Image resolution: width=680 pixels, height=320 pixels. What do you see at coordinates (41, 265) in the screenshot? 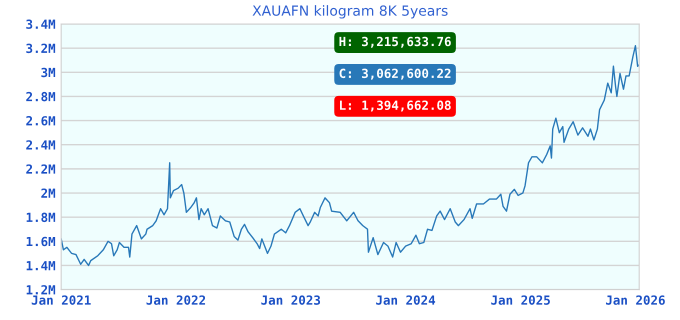
I see `y-tick-label: 1.4M` at bounding box center [41, 265].